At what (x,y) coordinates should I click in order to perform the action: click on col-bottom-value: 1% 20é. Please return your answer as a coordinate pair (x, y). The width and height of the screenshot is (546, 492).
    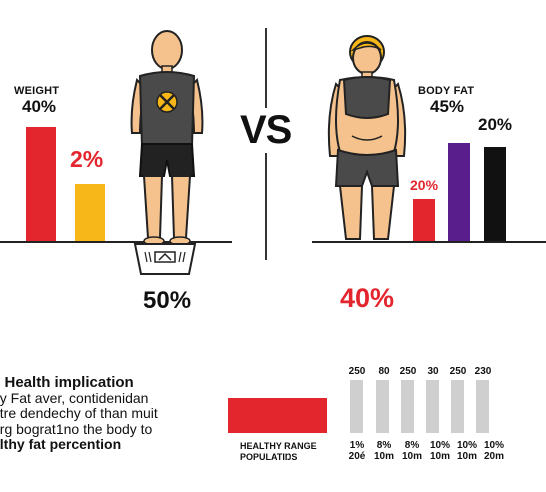
    Looking at the image, I should click on (357, 451).